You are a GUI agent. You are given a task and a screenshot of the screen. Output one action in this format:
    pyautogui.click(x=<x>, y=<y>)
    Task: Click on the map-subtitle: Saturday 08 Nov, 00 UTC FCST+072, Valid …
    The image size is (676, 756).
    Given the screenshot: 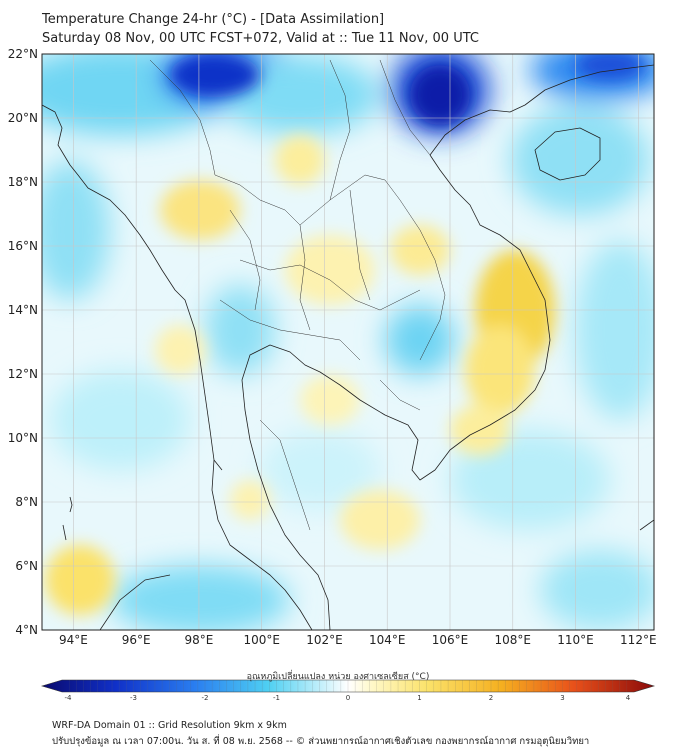 What is the action you would take?
    pyautogui.click(x=260, y=38)
    